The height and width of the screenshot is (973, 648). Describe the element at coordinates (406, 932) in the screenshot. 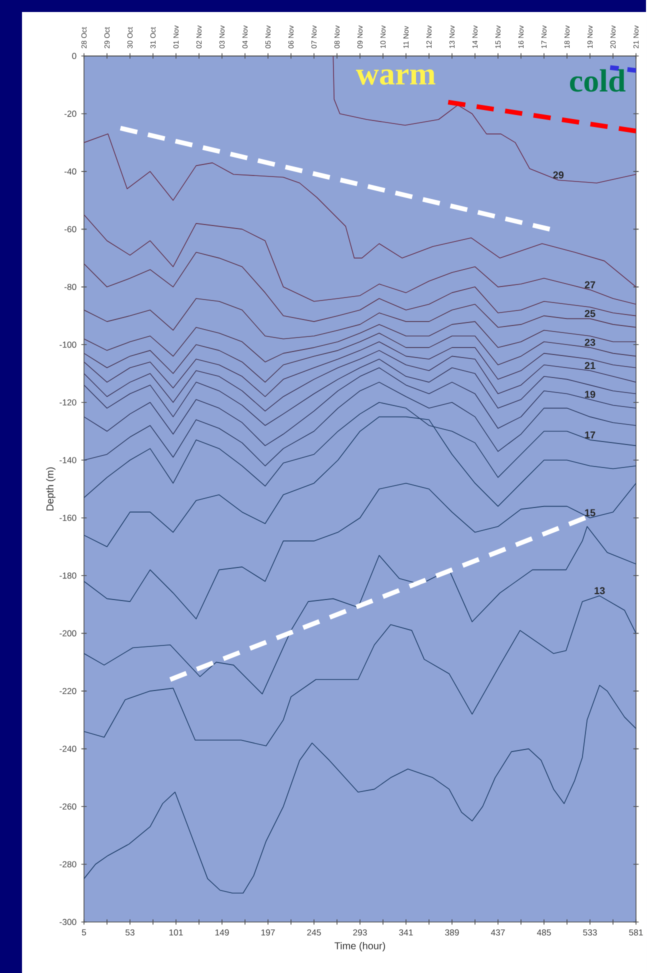

I see `x-tick-label: 341` at that location.